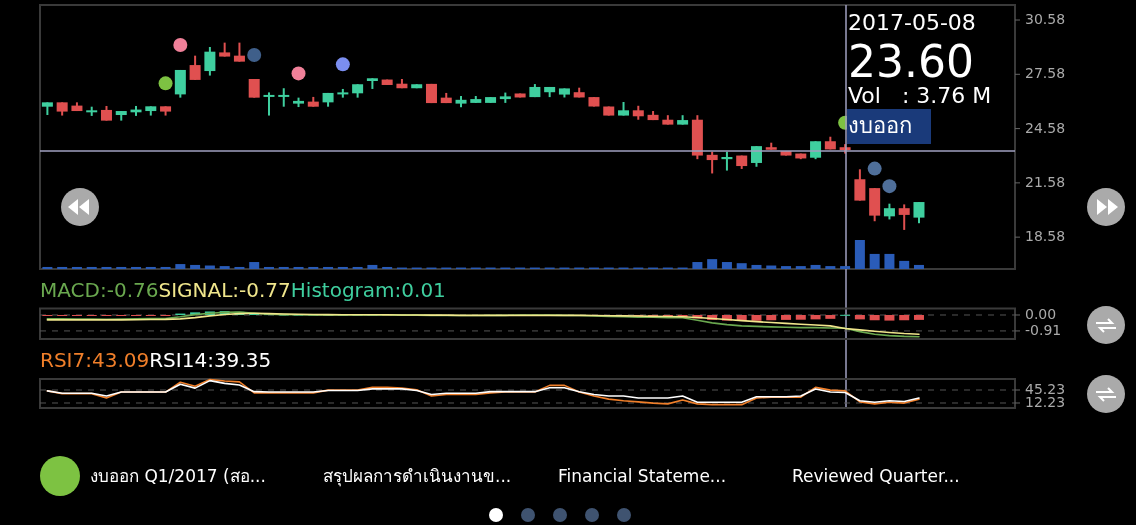 Image resolution: width=1136 pixels, height=525 pixels. What do you see at coordinates (1045, 73) in the screenshot?
I see `y-tick-label: 27.58` at bounding box center [1045, 73].